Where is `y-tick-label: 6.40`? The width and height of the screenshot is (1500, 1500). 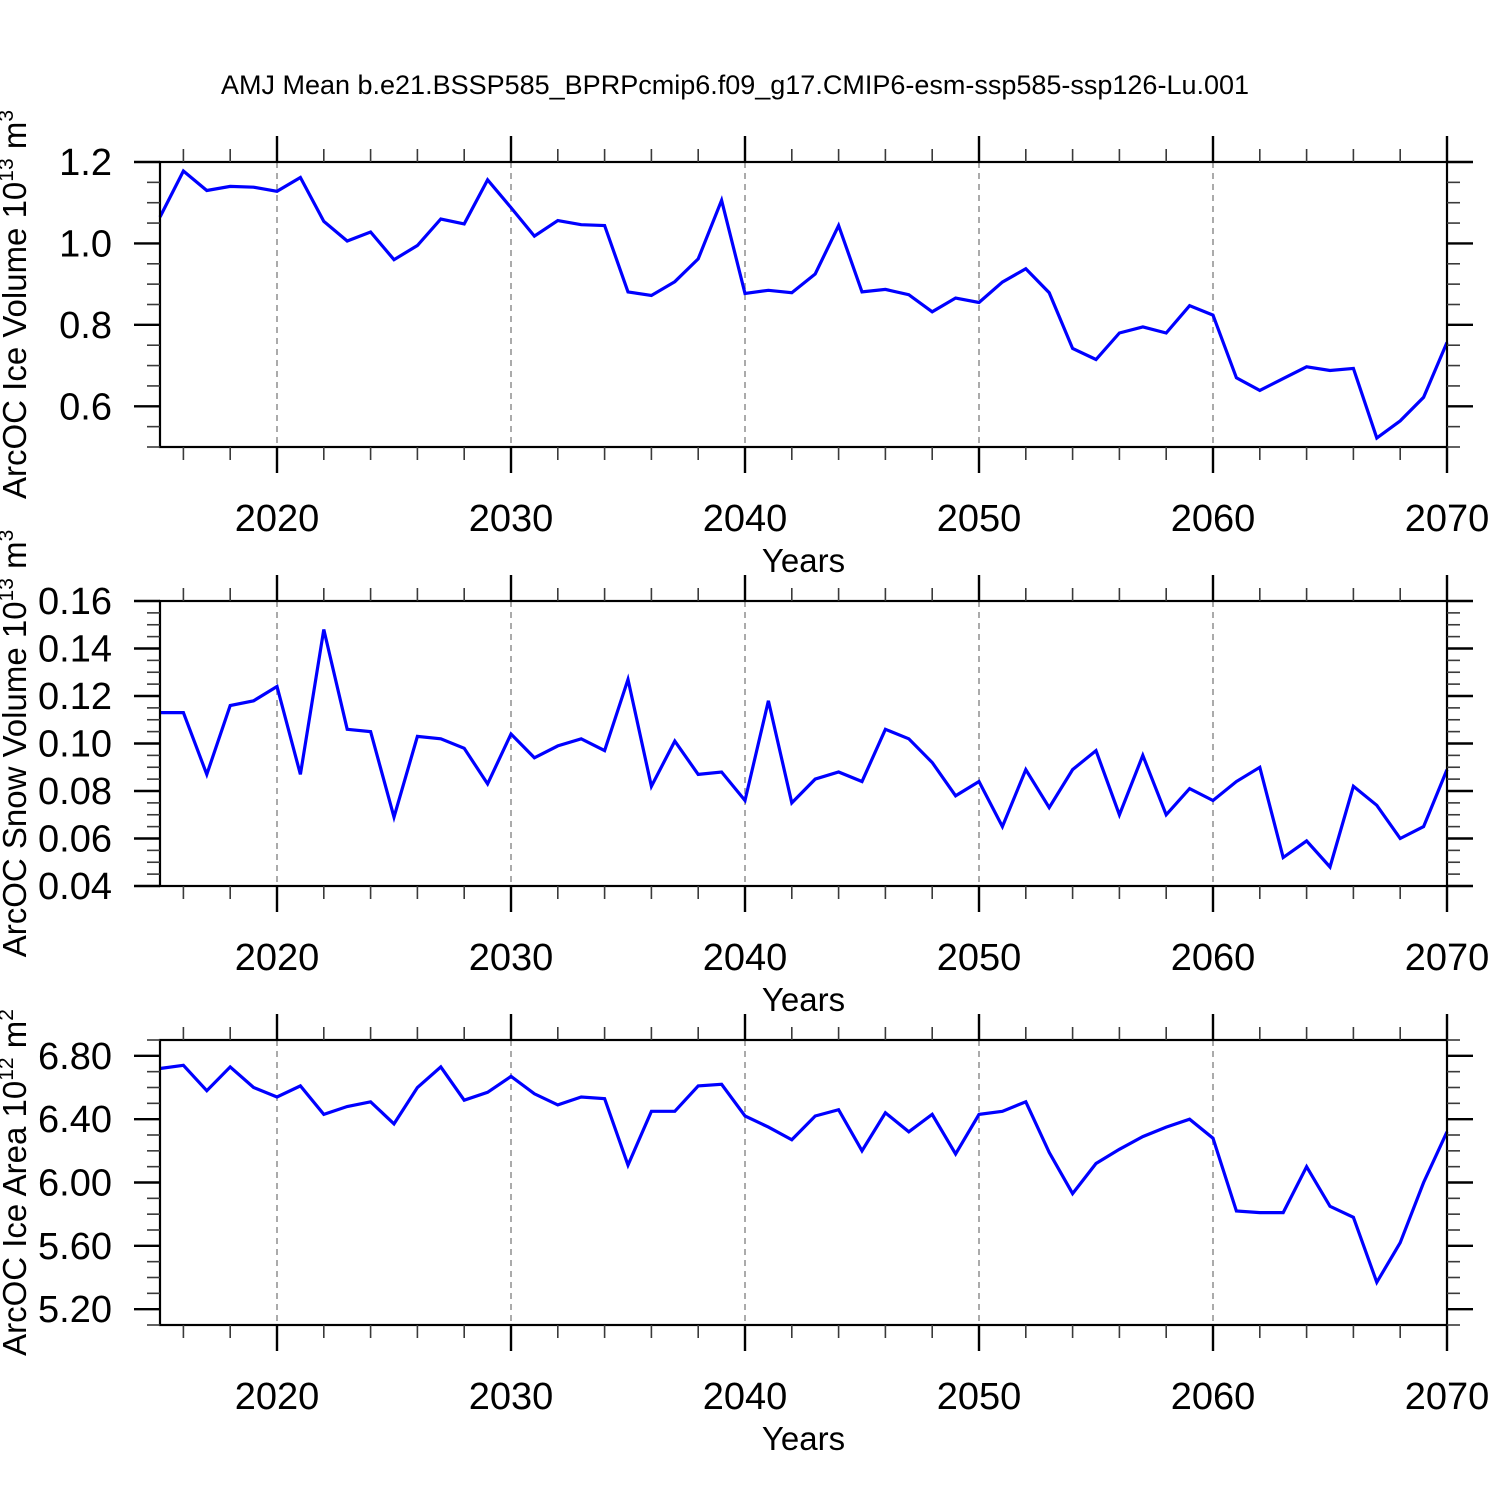
y-tick-label: 6.40 is located at coordinates (75, 1120).